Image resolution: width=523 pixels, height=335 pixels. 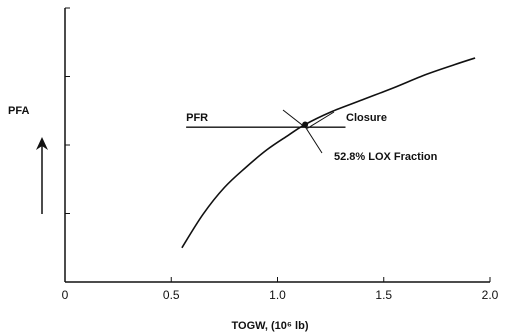 I want to click on x-tick-label: 0.5, so click(x=171, y=295).